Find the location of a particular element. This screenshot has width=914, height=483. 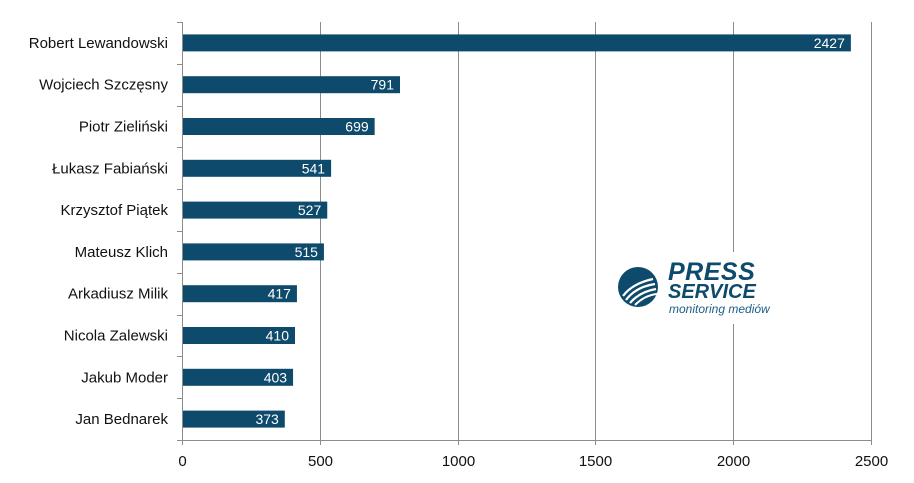

press-service-logo-icon is located at coordinates (638, 287).